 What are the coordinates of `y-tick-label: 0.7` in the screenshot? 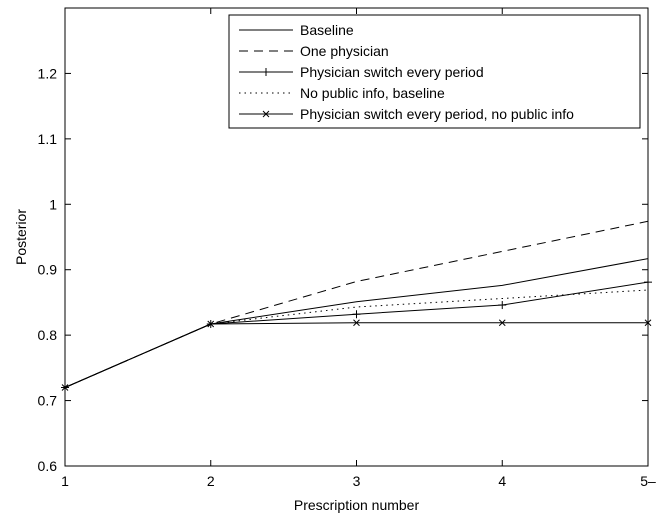 It's located at (48, 401).